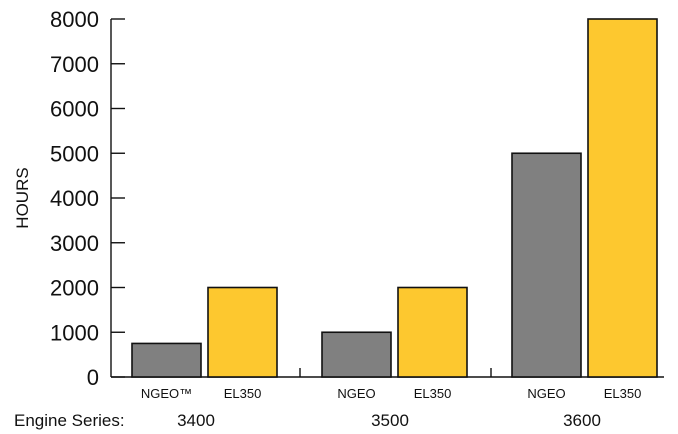 The height and width of the screenshot is (434, 678). What do you see at coordinates (582, 420) in the screenshot?
I see `engine-series-label: 3600` at bounding box center [582, 420].